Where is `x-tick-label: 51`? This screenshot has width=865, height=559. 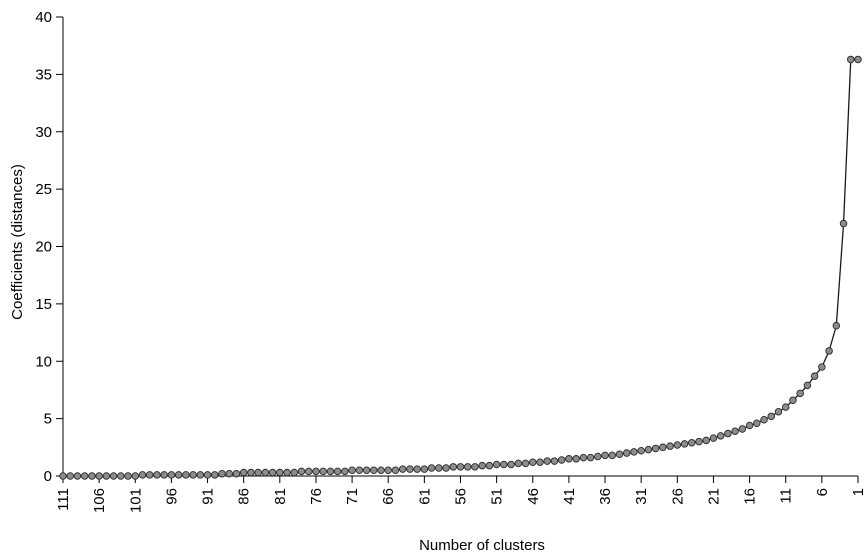 x-tick-label: 51 is located at coordinates (497, 496).